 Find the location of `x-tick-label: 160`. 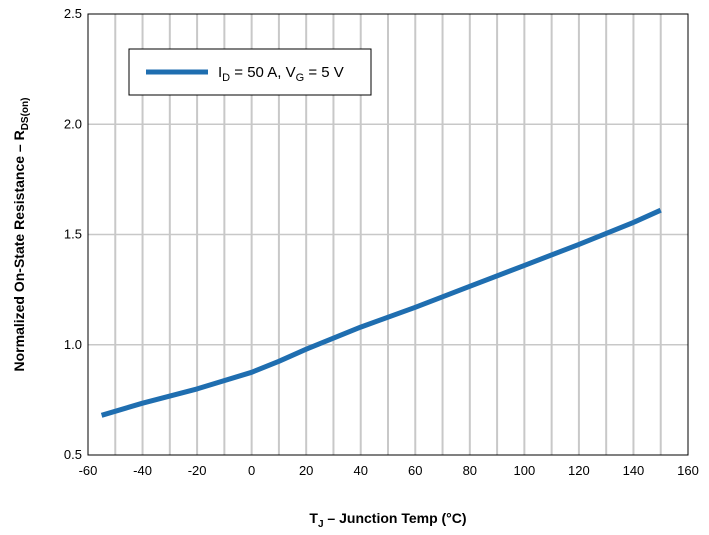

x-tick-label: 160 is located at coordinates (688, 470).